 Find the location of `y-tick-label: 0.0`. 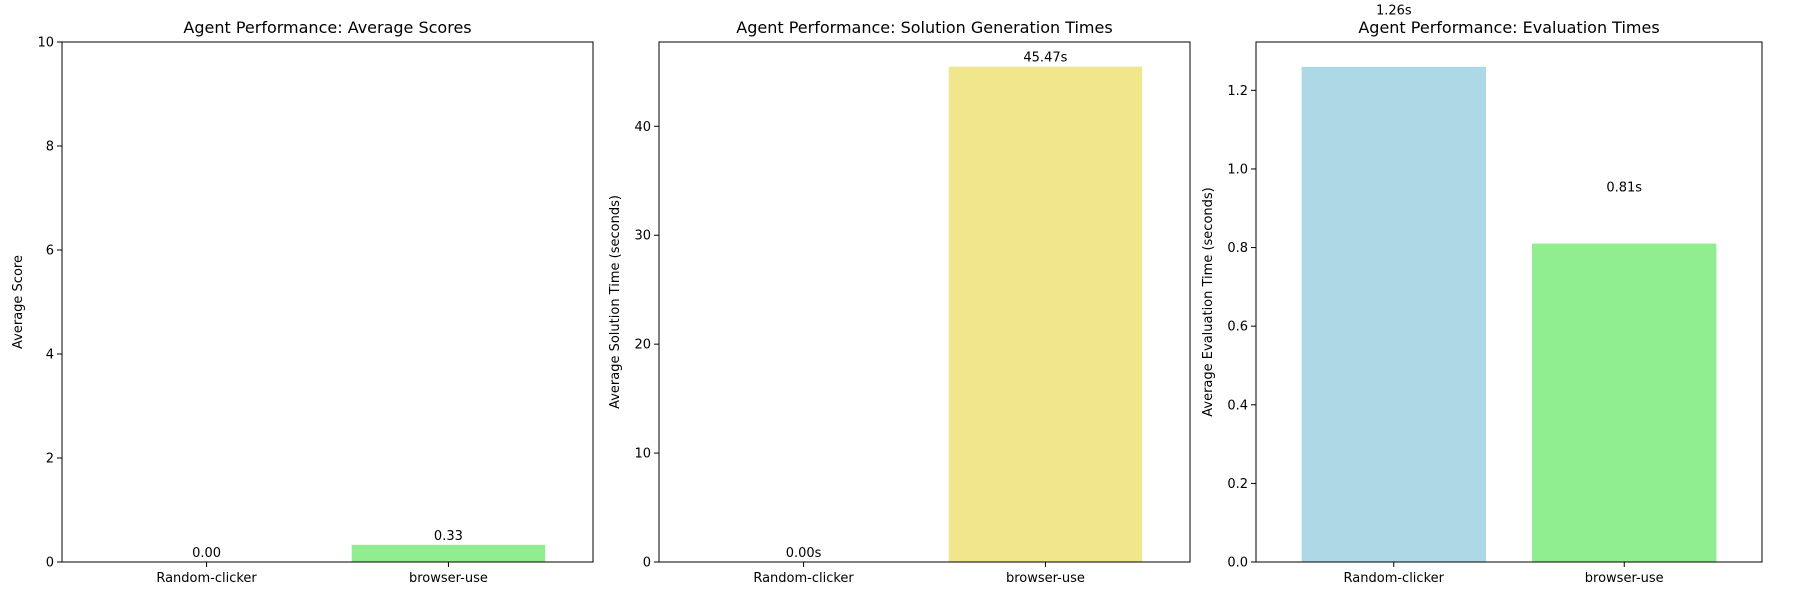

y-tick-label: 0.0 is located at coordinates (1237, 563).